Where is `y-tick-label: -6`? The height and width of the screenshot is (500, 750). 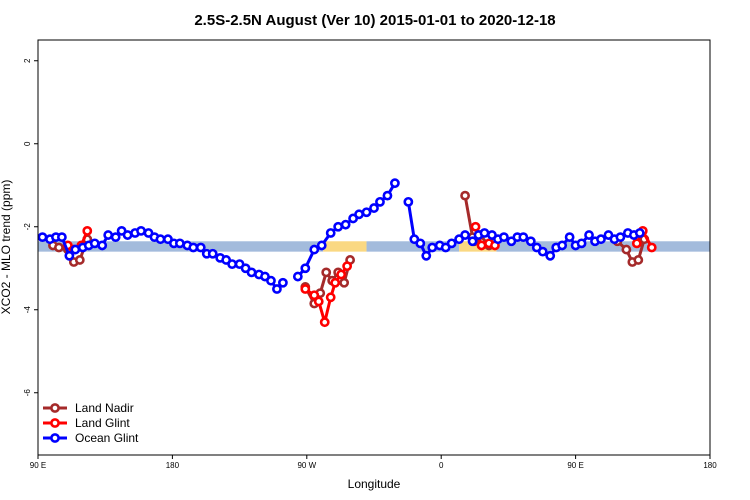 y-tick-label: -6 is located at coordinates (27, 393).